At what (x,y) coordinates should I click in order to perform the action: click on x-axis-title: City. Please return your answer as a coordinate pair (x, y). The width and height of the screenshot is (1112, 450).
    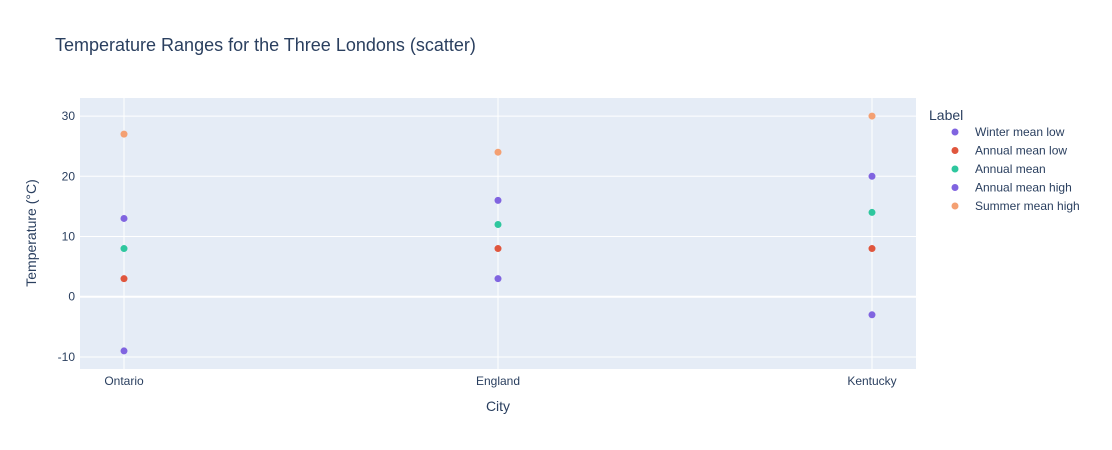
    Looking at the image, I should click on (498, 406).